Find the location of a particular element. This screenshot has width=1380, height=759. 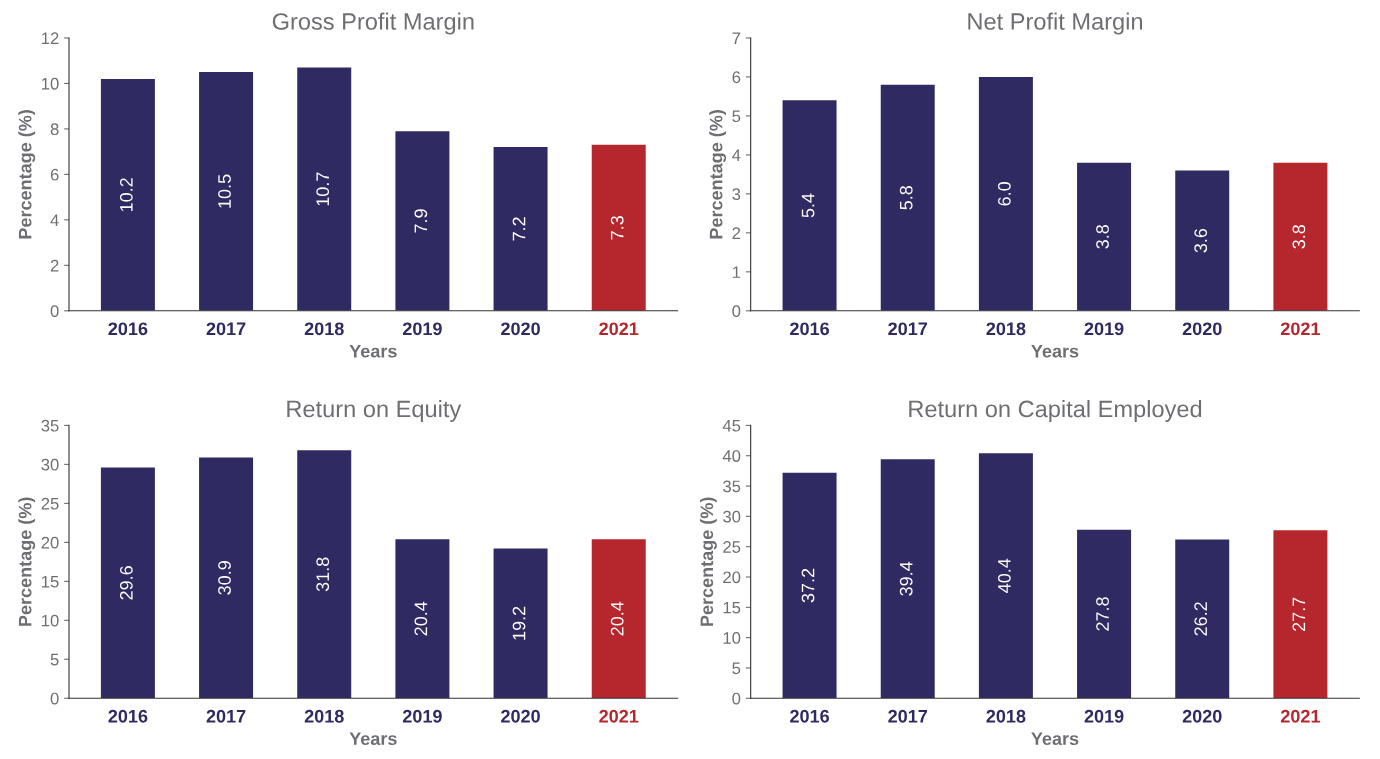

data-label: 37.2 is located at coordinates (808, 585).